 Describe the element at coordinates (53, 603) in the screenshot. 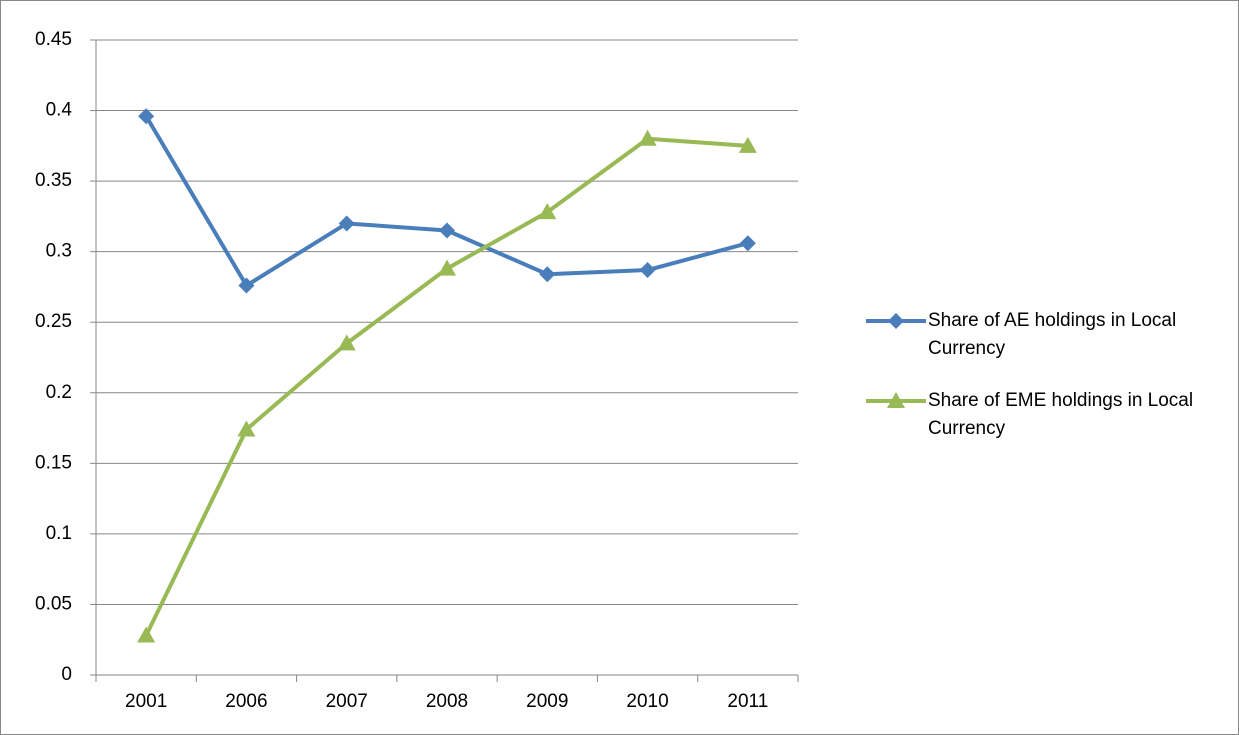

I see `y-tick-label: 0.05` at that location.